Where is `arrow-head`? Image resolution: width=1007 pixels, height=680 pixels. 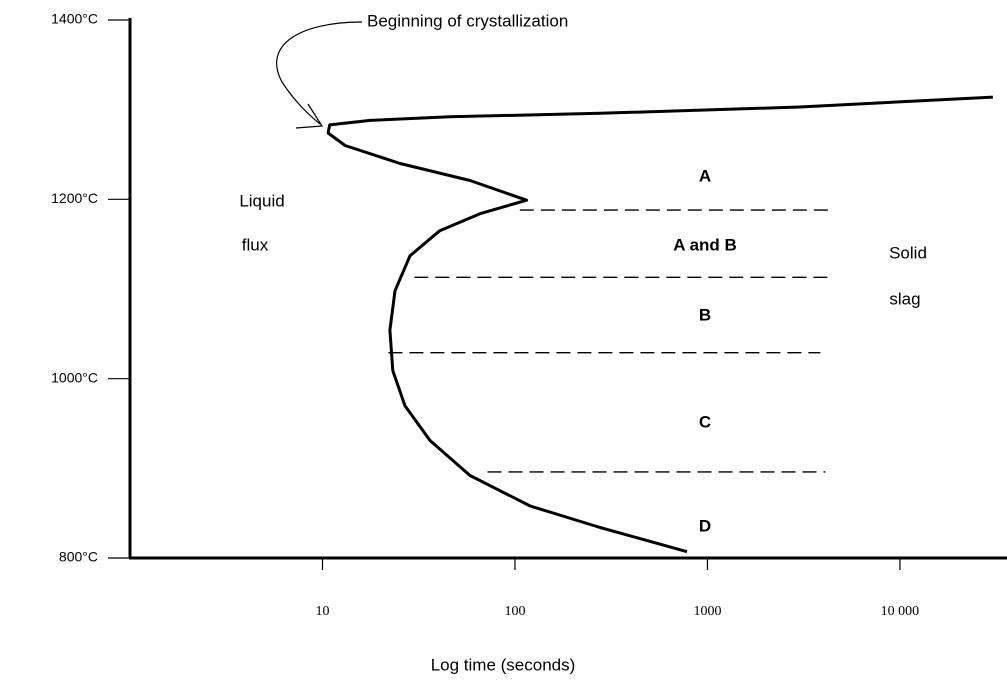 arrow-head is located at coordinates (309, 116).